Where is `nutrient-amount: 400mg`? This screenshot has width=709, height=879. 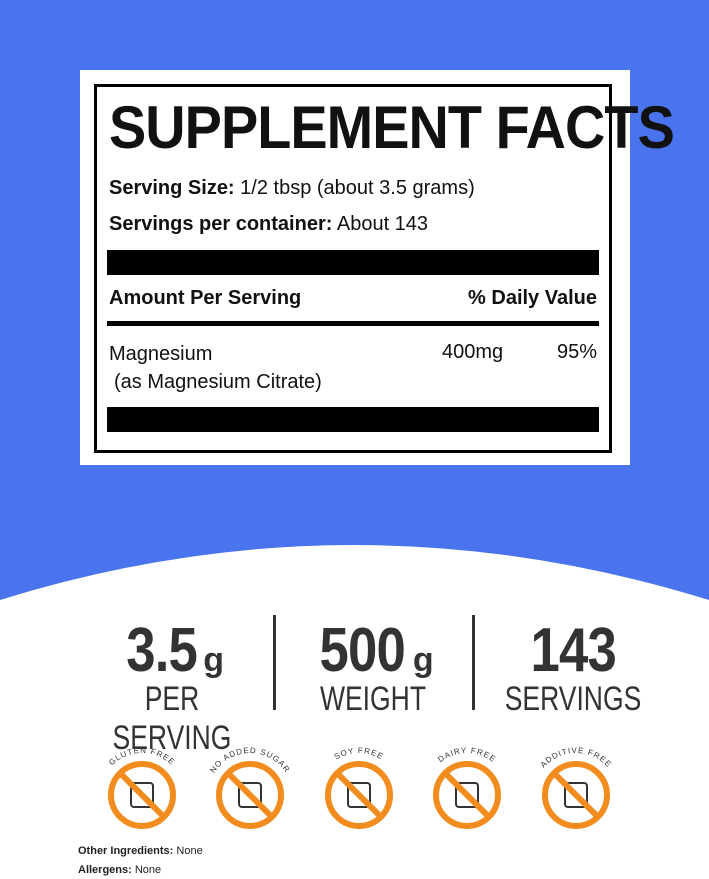 nutrient-amount: 400mg is located at coordinates (473, 352).